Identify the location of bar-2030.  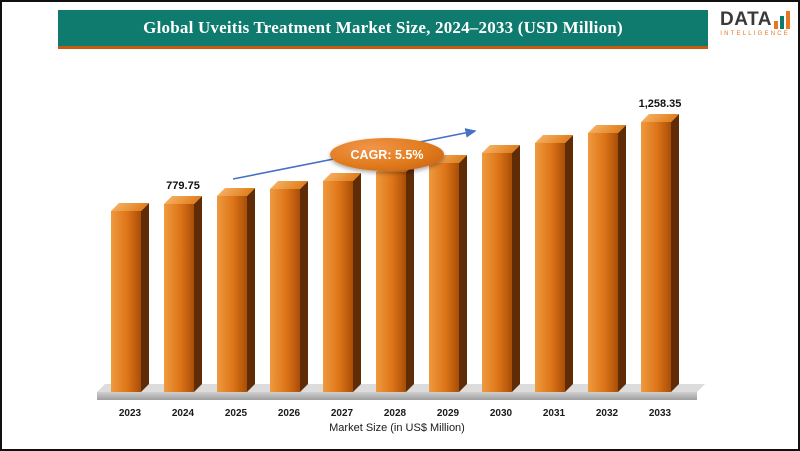
(501, 268).